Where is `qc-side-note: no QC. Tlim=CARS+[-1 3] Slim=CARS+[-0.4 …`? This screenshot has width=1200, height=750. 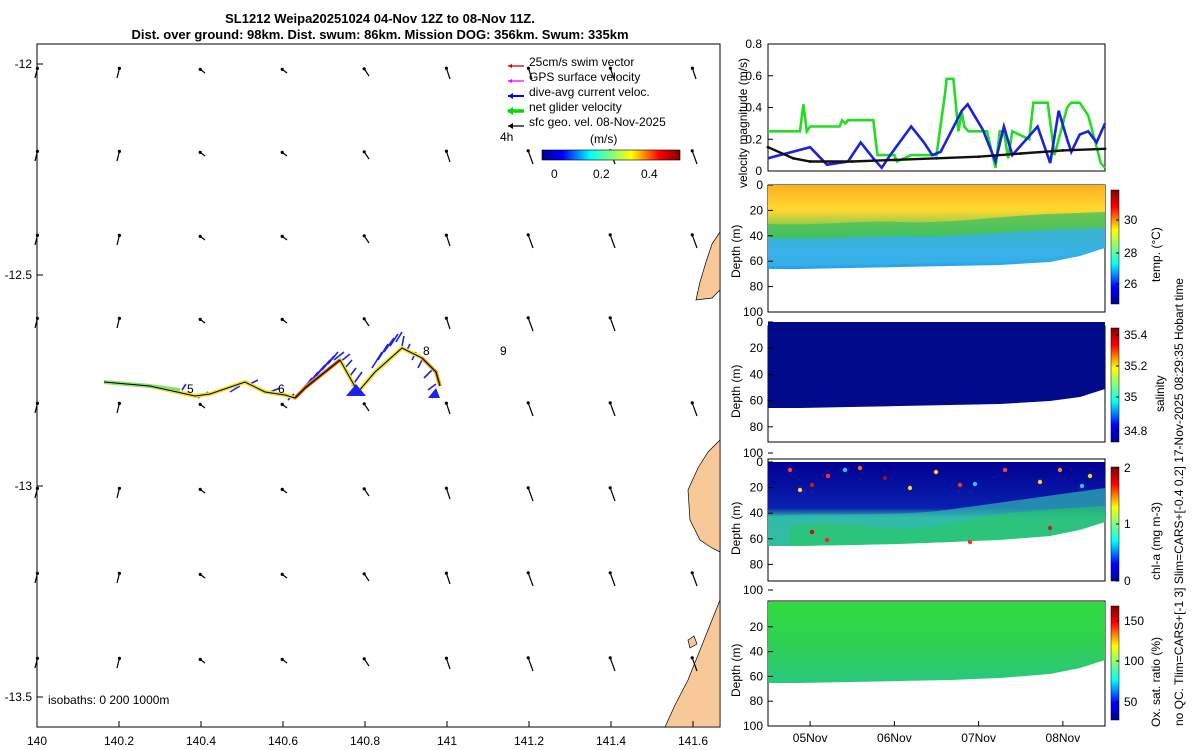 qc-side-note: no QC. Tlim=CARS+[-1 3] Slim=CARS+[-0.4 … is located at coordinates (1179, 502).